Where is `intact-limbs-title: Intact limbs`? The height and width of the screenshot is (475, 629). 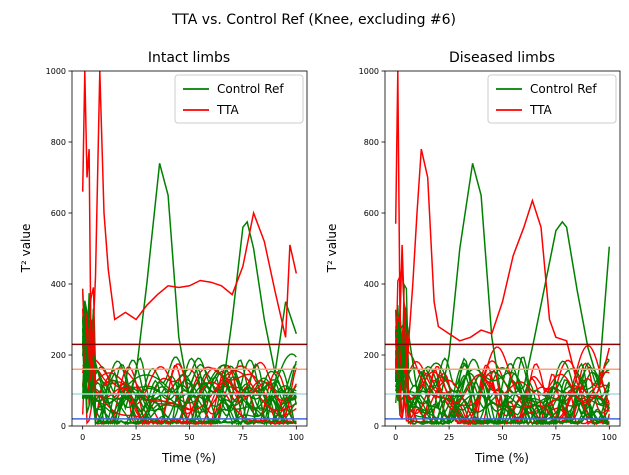
intact-limbs-title: Intact limbs is located at coordinates (189, 58).